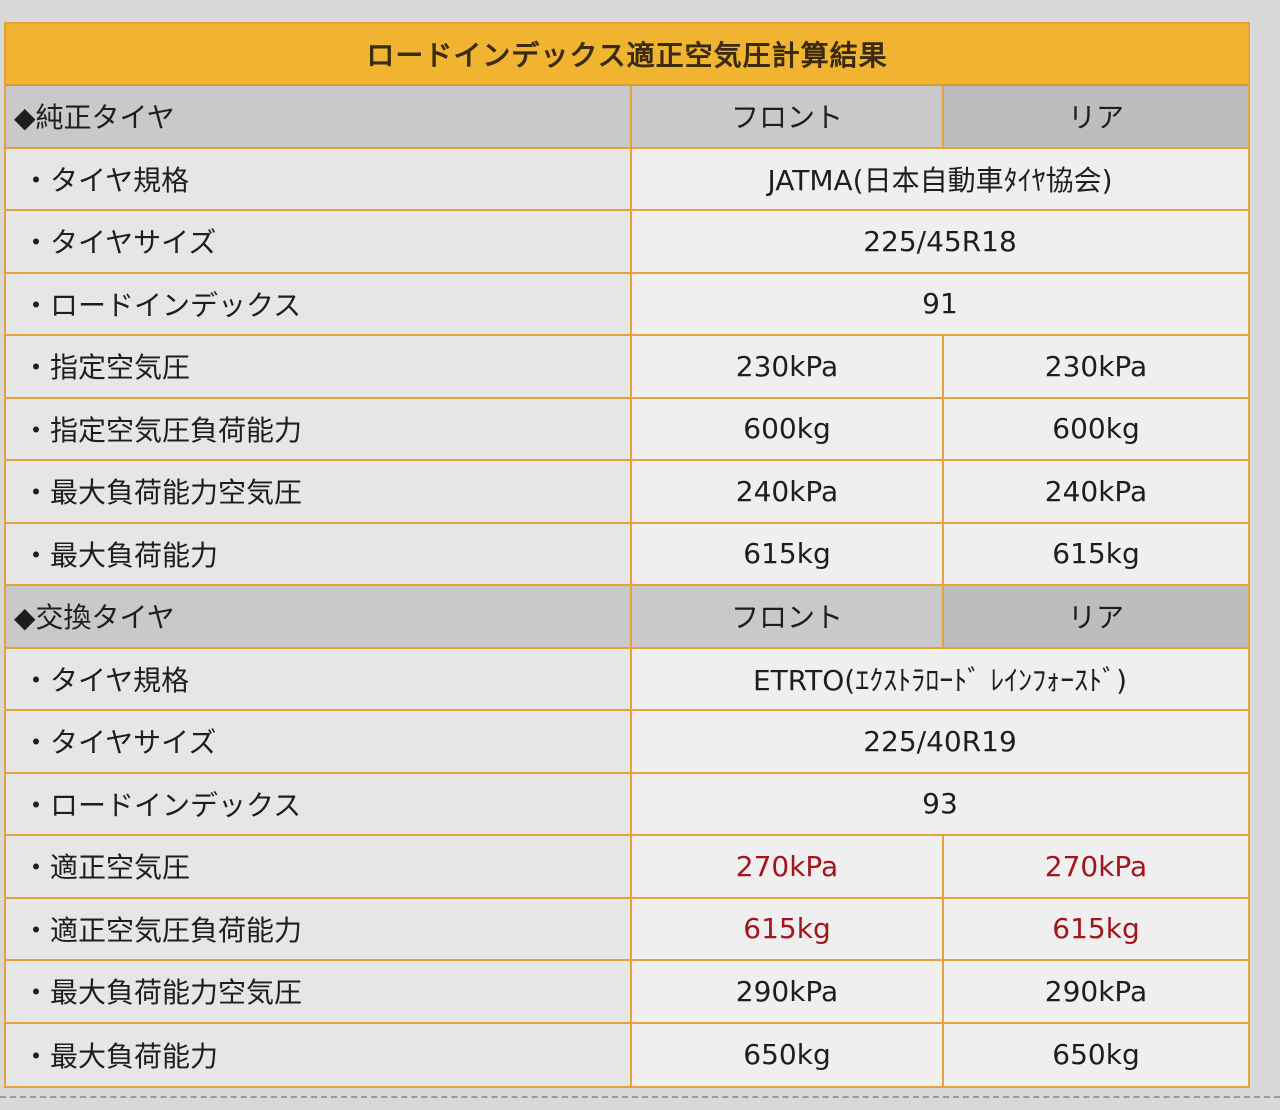 This screenshot has height=1110, width=1280. Describe the element at coordinates (787, 366) in the screenshot. I see `row-front-value: 230kPa` at that location.